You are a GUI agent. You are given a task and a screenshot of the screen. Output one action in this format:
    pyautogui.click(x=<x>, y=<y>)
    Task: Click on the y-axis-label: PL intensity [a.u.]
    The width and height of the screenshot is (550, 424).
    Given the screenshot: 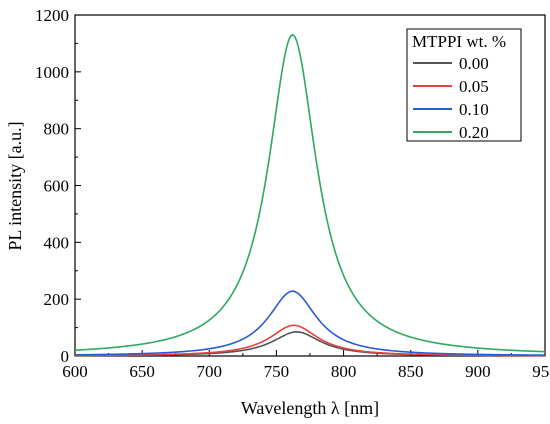 What is the action you would take?
    pyautogui.click(x=15, y=185)
    